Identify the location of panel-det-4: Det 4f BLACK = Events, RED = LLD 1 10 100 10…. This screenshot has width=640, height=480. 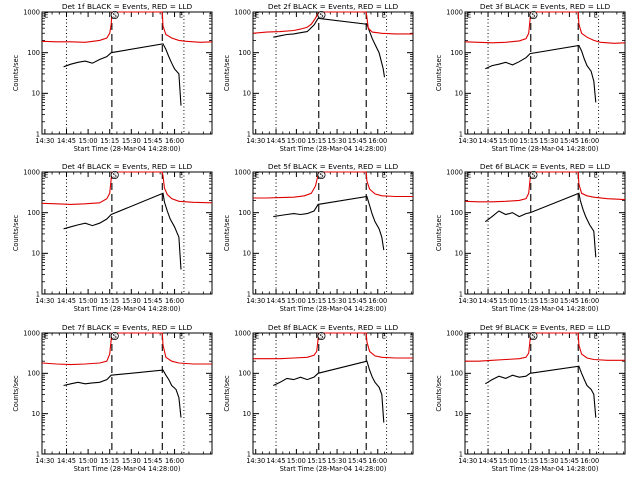
(112, 237).